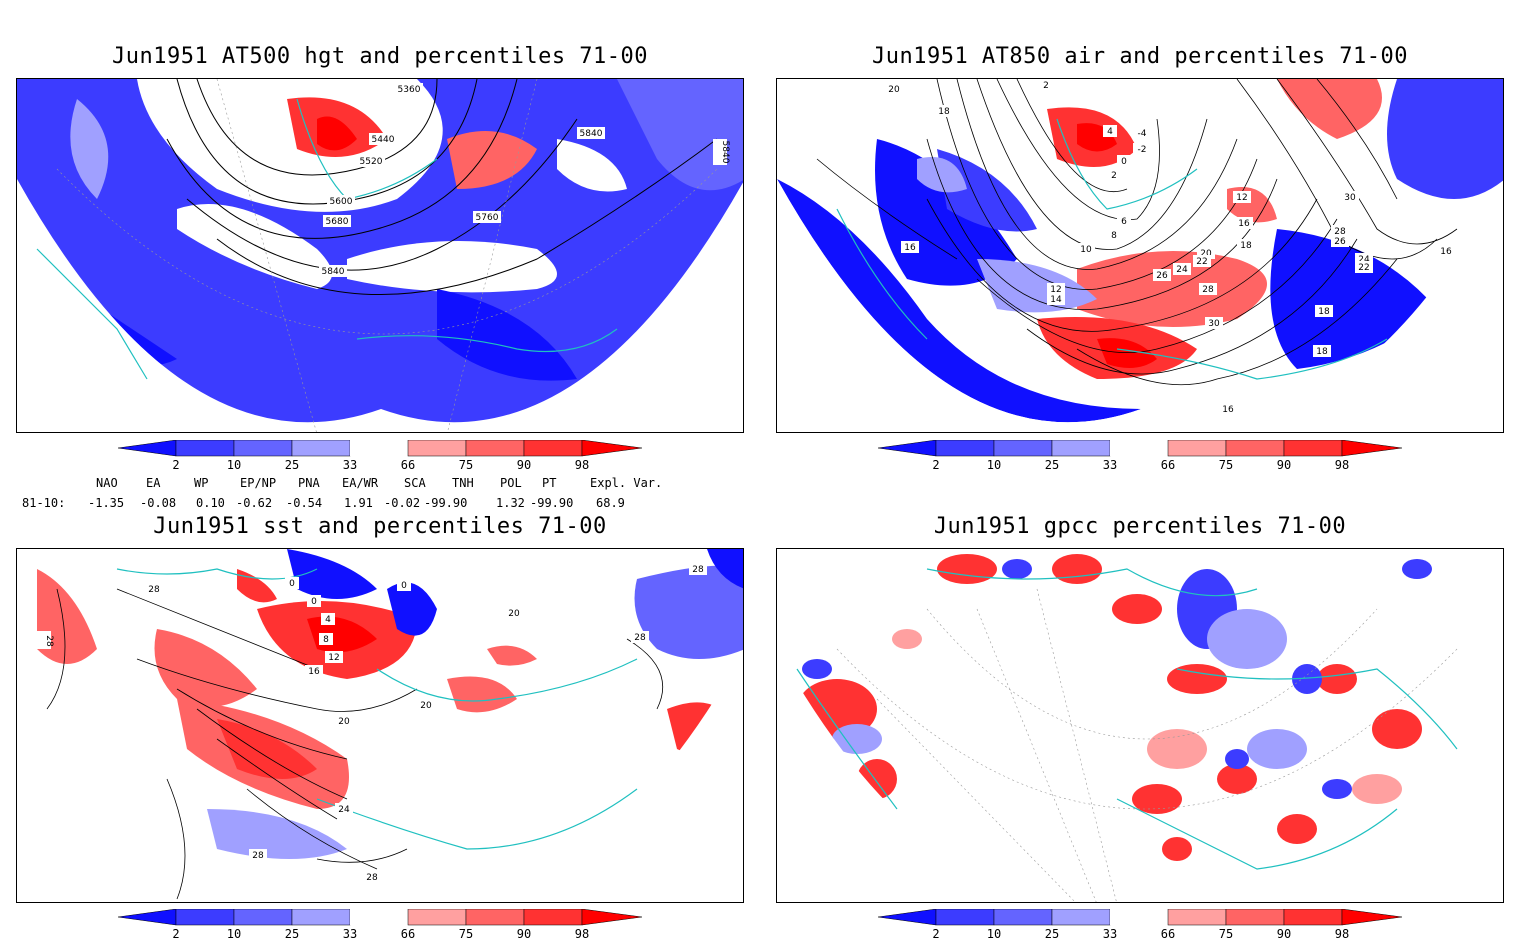 The image size is (1520, 943). I want to click on index-header: PT, so click(549, 483).